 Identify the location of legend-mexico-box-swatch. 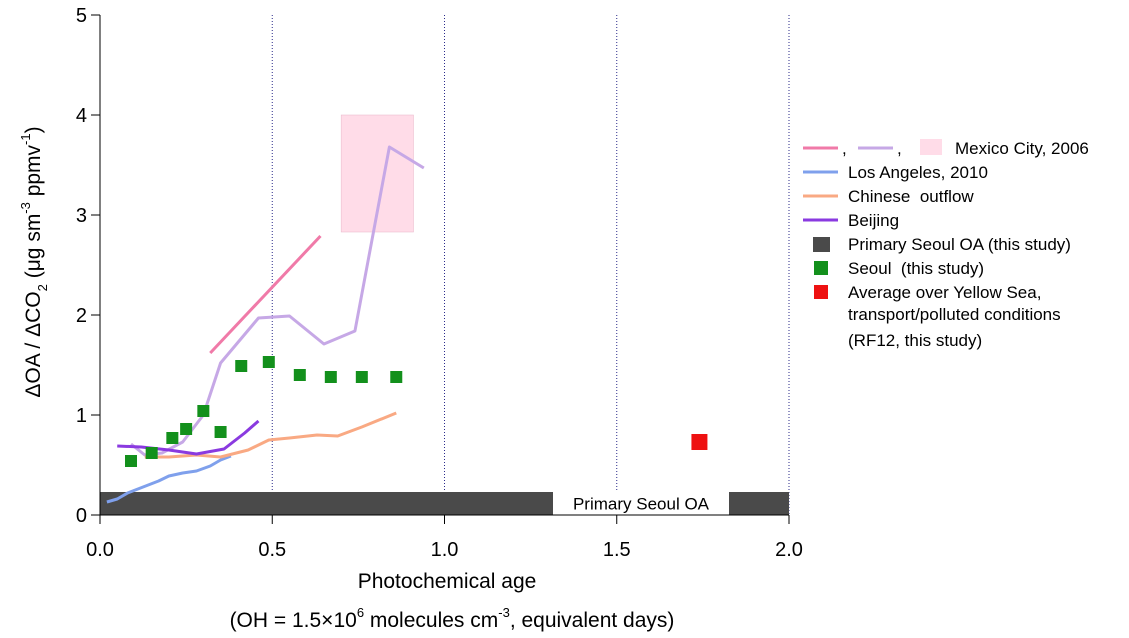
(931, 147).